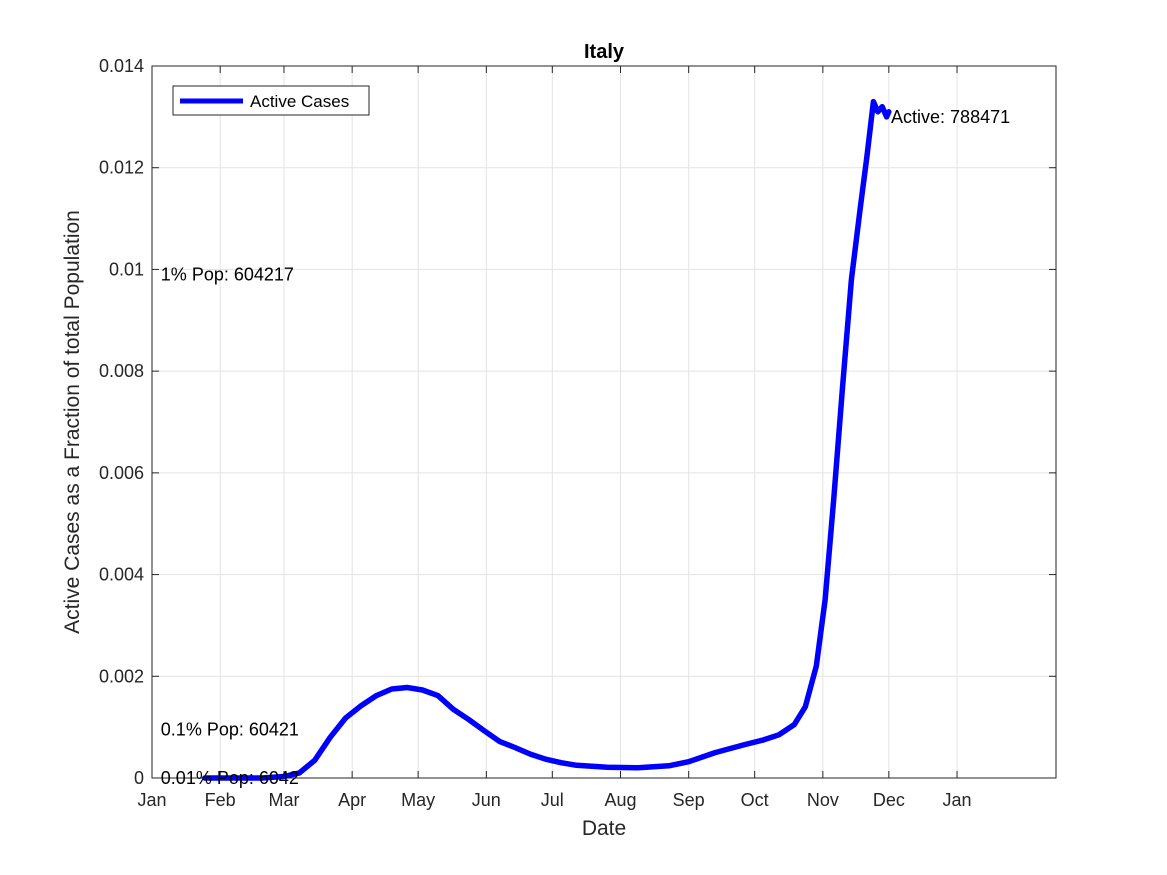 The width and height of the screenshot is (1167, 875). Describe the element at coordinates (604, 828) in the screenshot. I see `x-axis-label: Date` at that location.